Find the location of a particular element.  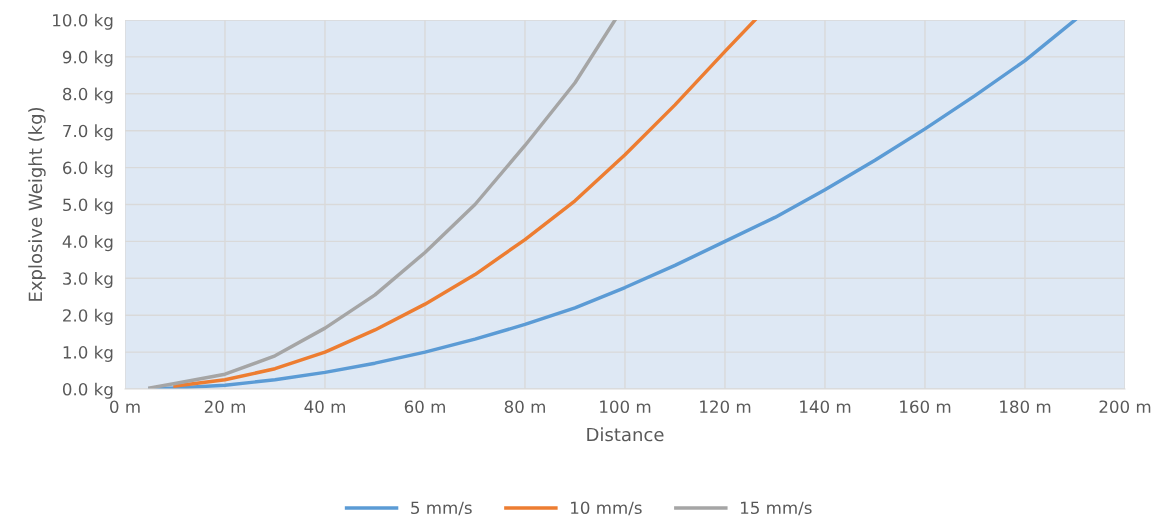

legend-label: 10 mm/s is located at coordinates (606, 508).